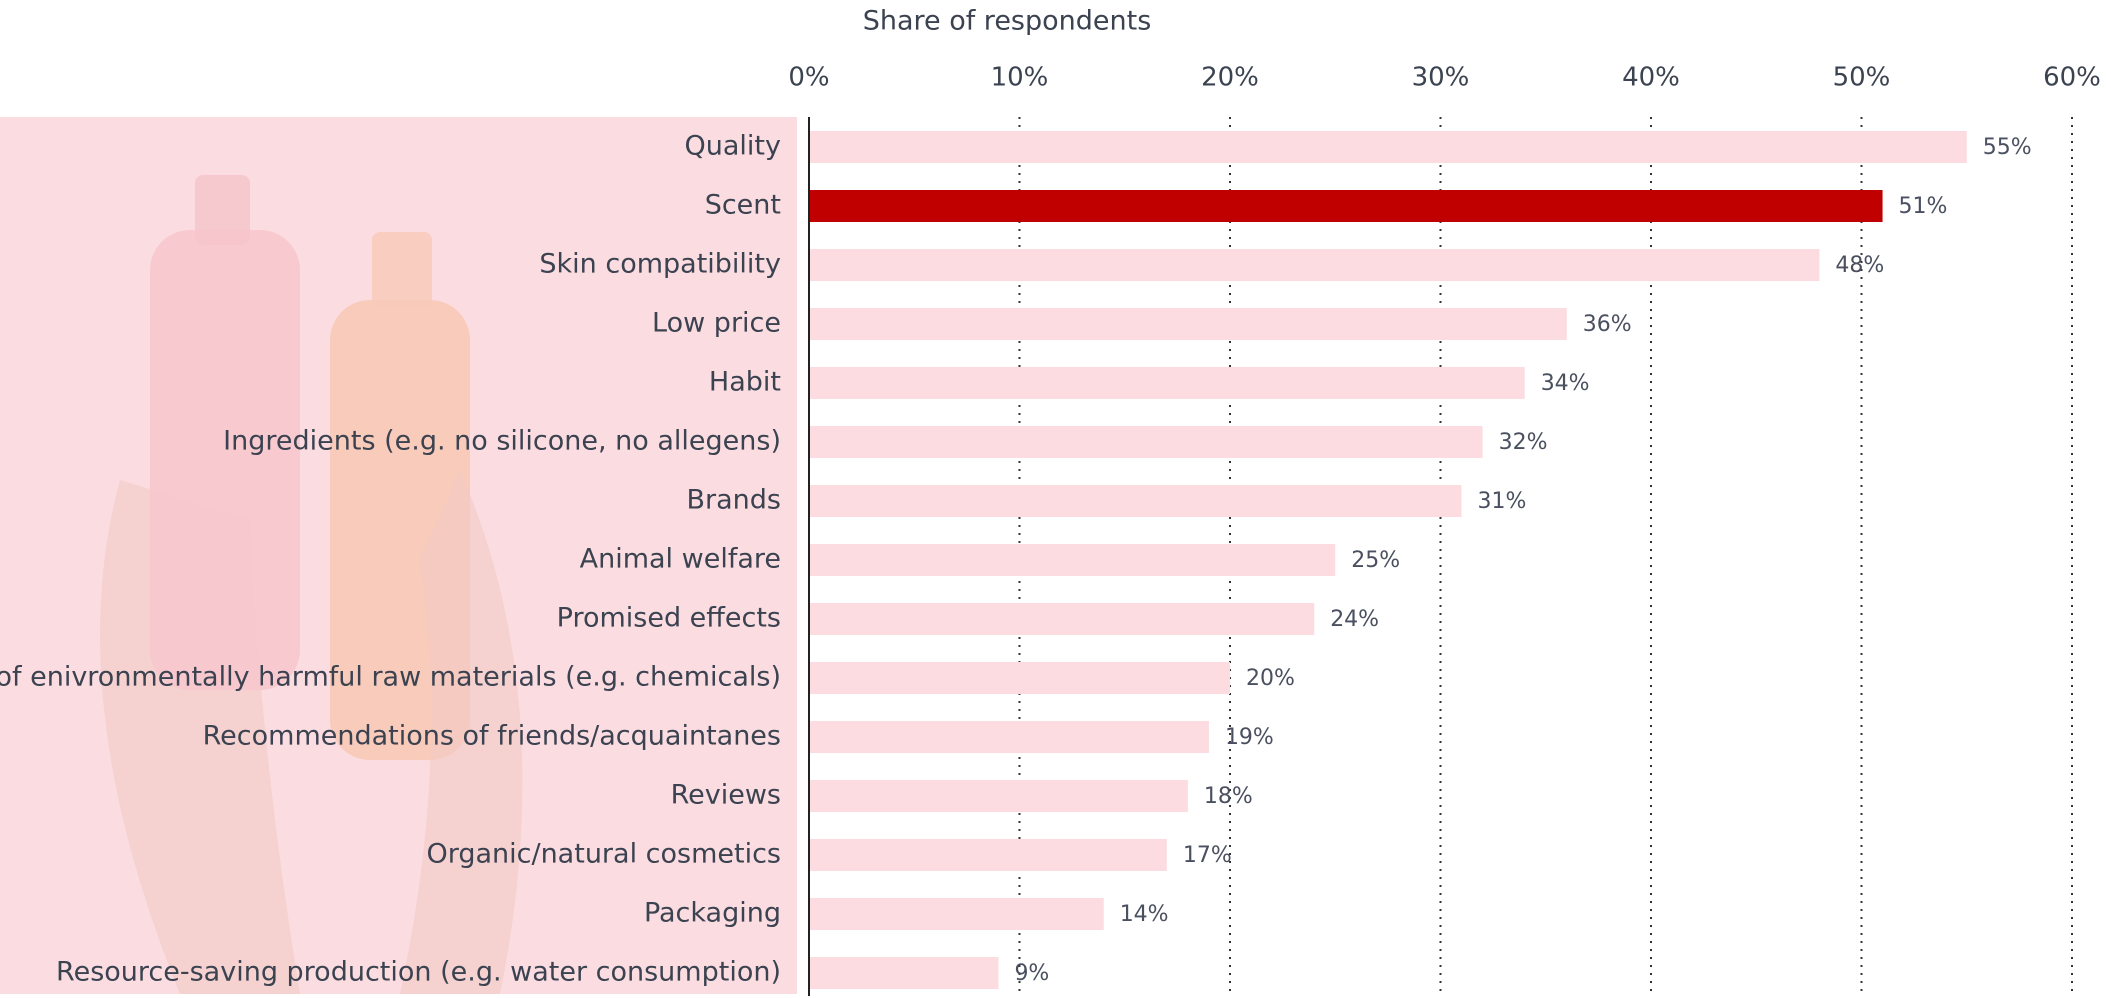 The image size is (2111, 998). Describe the element at coordinates (603, 854) in the screenshot. I see `category-label: Organic/natural cosmetics` at that location.